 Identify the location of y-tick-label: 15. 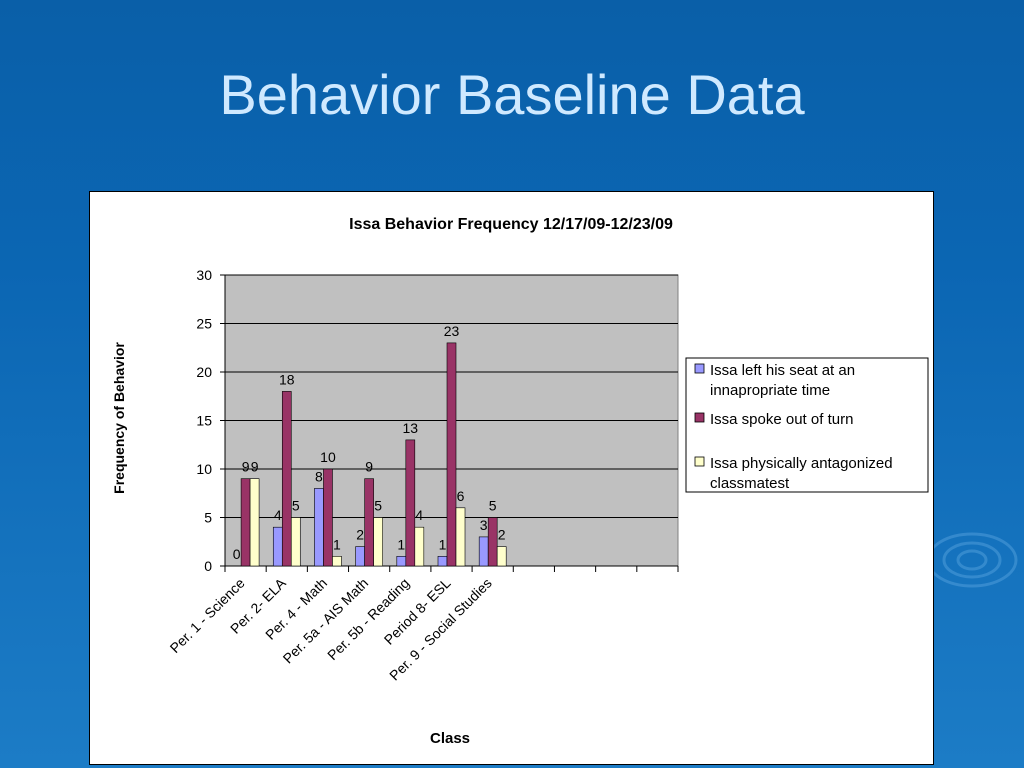
(204, 421).